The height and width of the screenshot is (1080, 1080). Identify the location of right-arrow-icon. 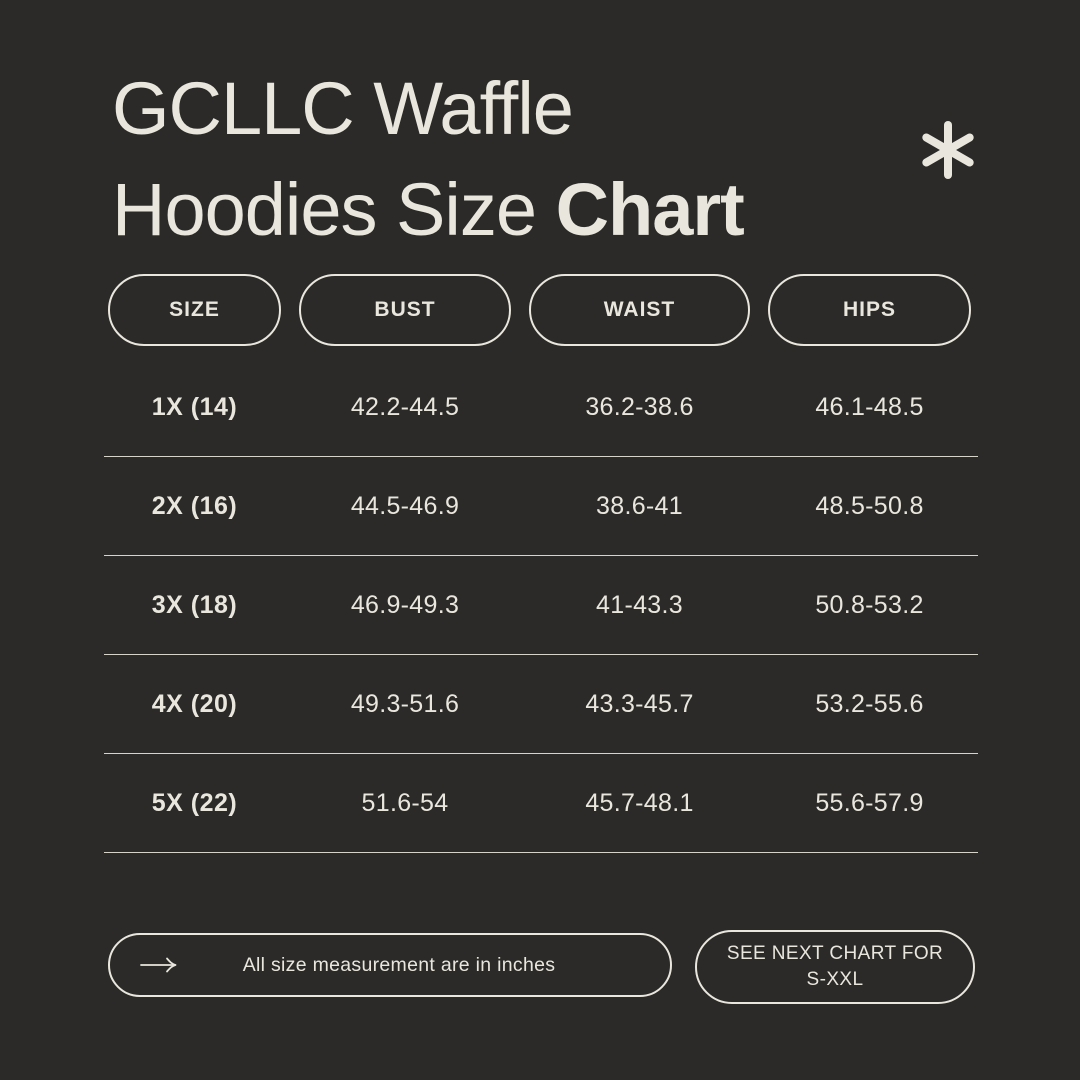
(159, 965).